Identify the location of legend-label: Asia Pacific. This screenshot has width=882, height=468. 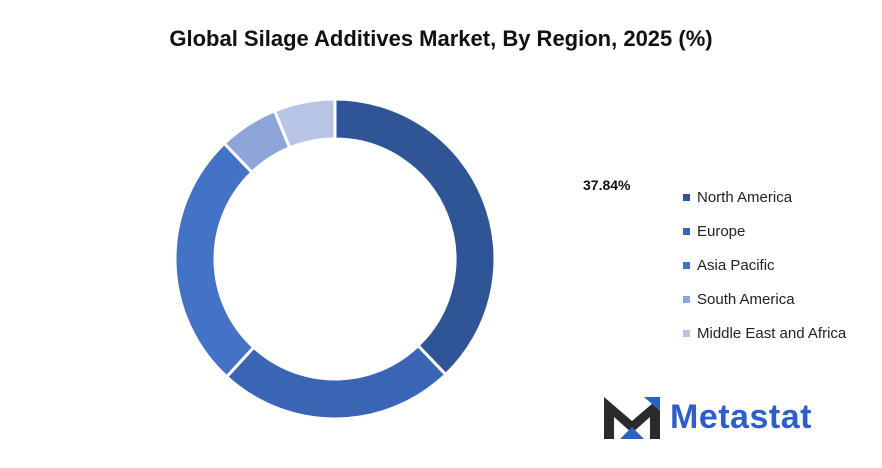
(736, 265).